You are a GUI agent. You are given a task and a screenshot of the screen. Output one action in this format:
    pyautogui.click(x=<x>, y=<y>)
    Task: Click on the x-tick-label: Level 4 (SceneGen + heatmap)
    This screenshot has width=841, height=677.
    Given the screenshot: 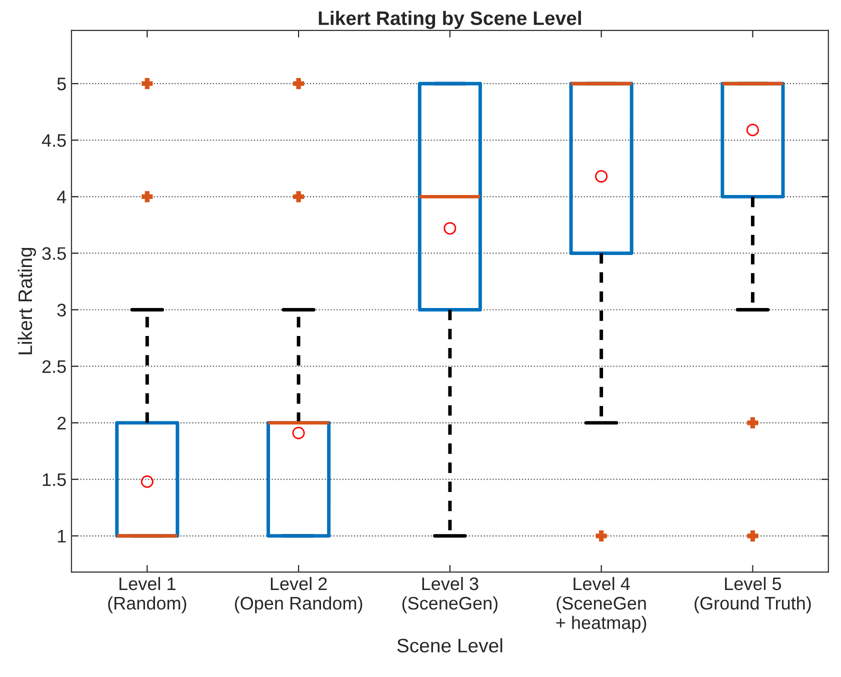 What is the action you would take?
    pyautogui.click(x=601, y=604)
    